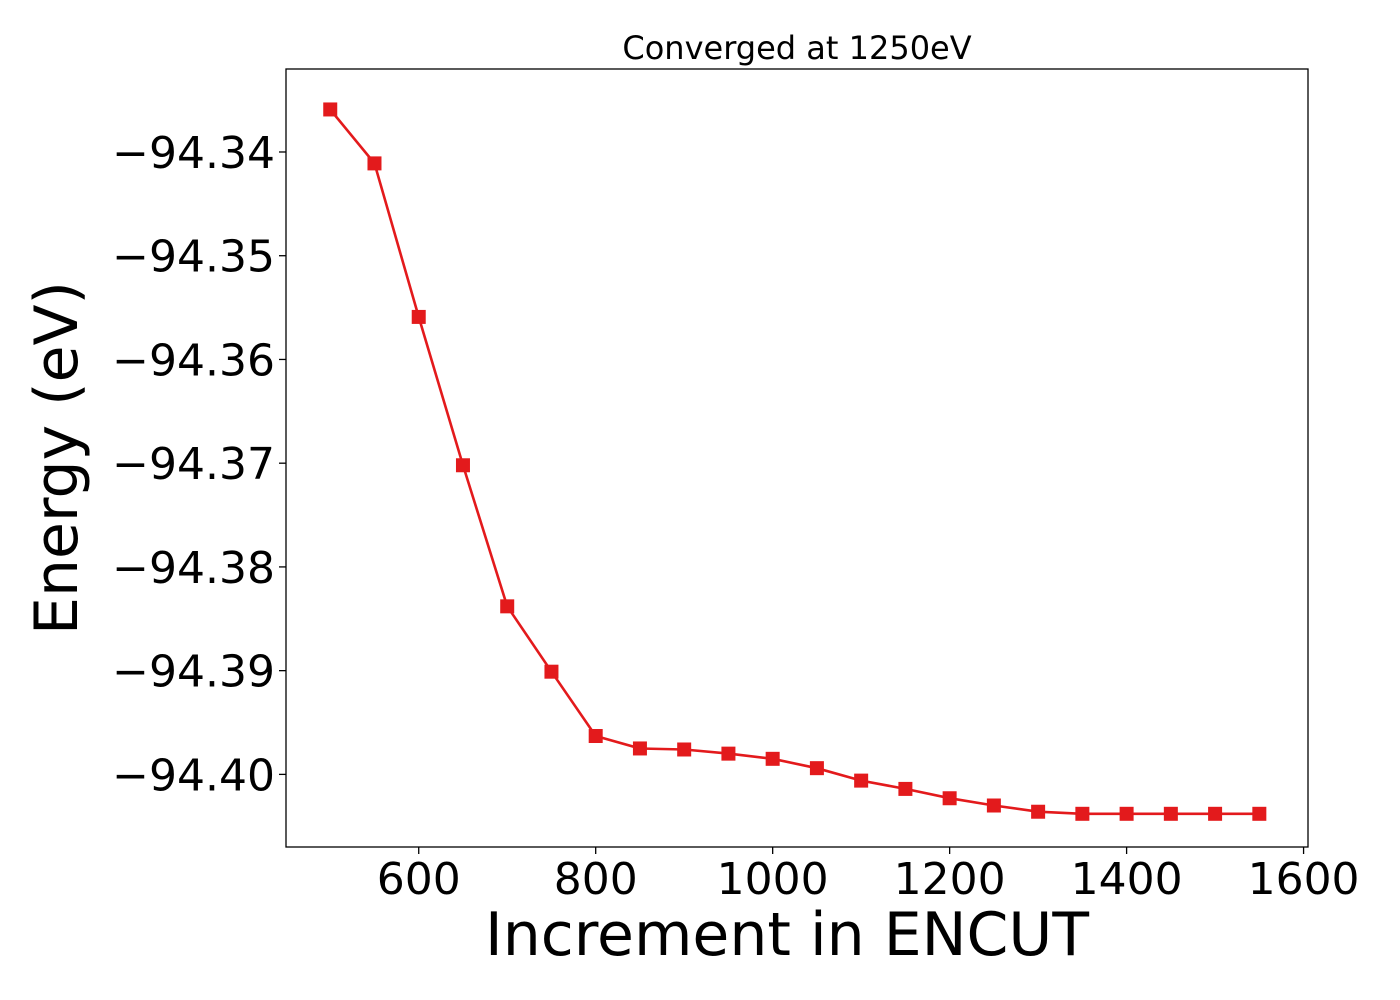  Describe the element at coordinates (193, 568) in the screenshot. I see `y-tick-label: −94.38` at that location.